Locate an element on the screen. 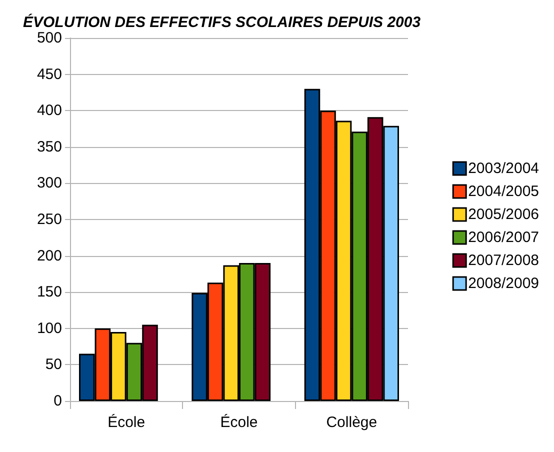 The image size is (554, 452). legend-label: 2005/2006 is located at coordinates (503, 214).